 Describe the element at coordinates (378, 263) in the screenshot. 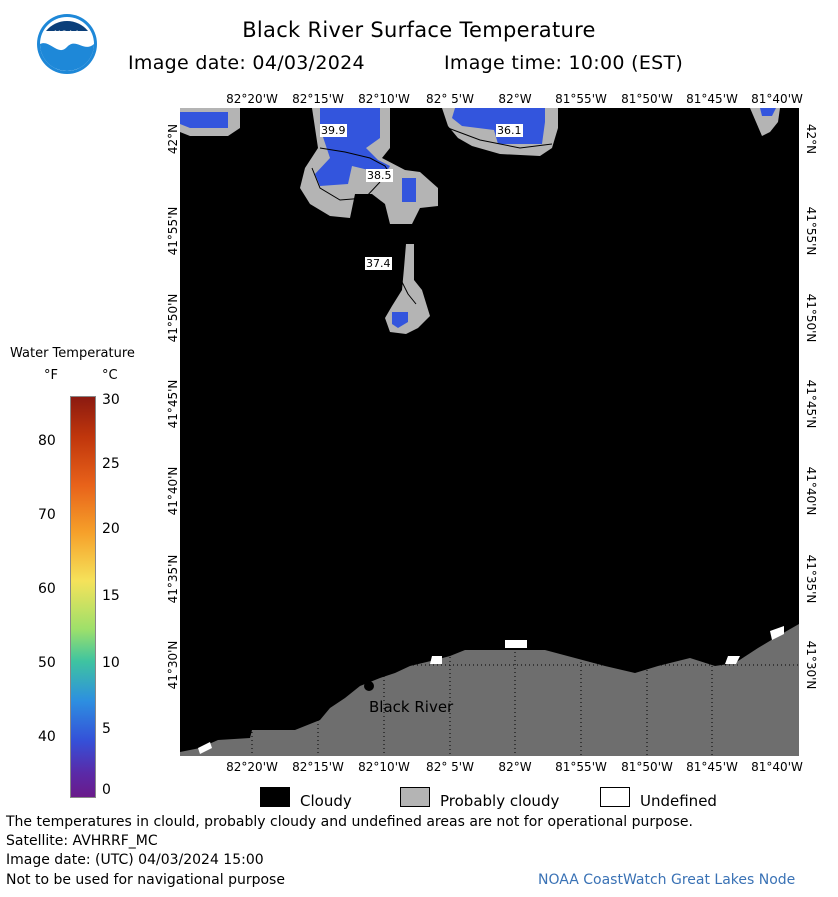

I see `temperature-label: 37.4` at that location.